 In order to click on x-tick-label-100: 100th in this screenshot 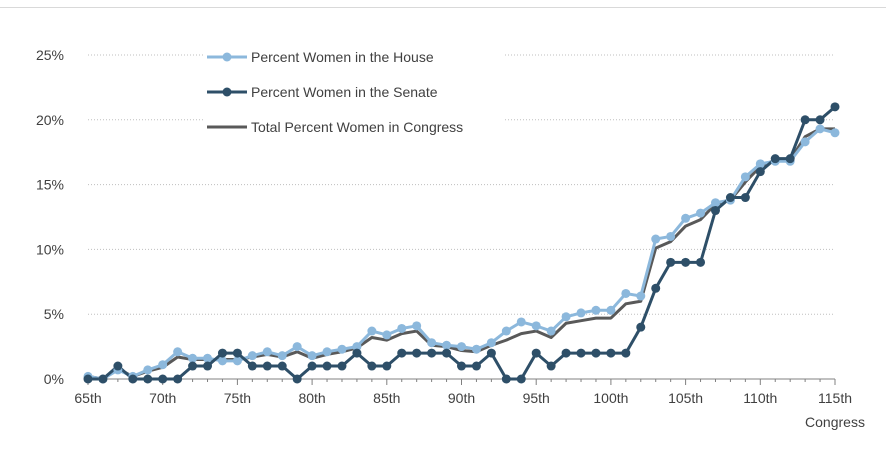, I will do `click(610, 398)`.